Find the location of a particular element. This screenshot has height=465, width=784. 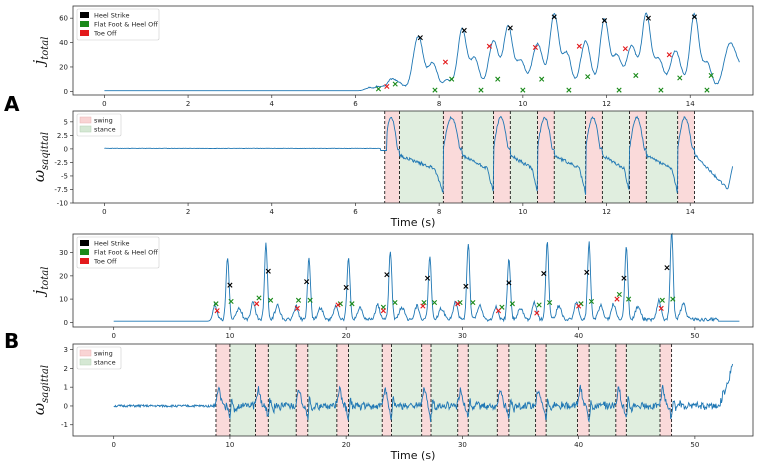

y-tick-label: 60 is located at coordinates (63, 19).